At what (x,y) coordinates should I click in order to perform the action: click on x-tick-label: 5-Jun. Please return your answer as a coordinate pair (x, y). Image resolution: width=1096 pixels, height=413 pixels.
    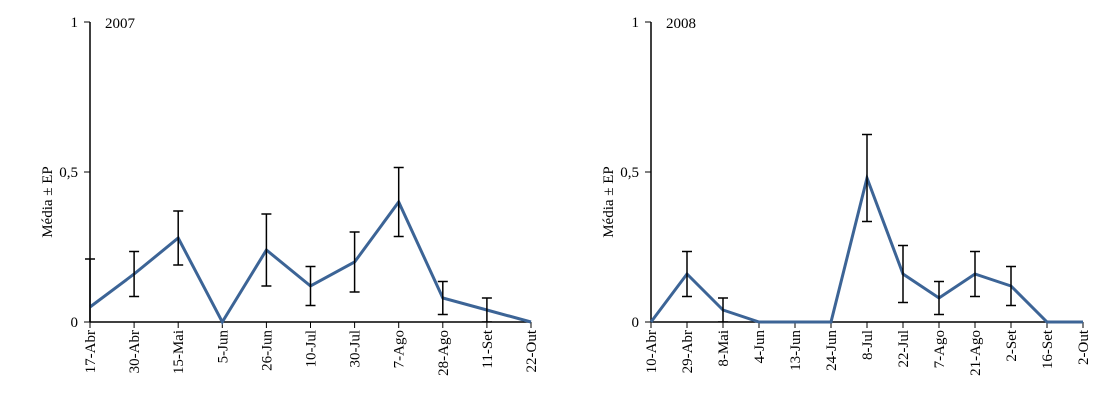
    Looking at the image, I should click on (223, 347).